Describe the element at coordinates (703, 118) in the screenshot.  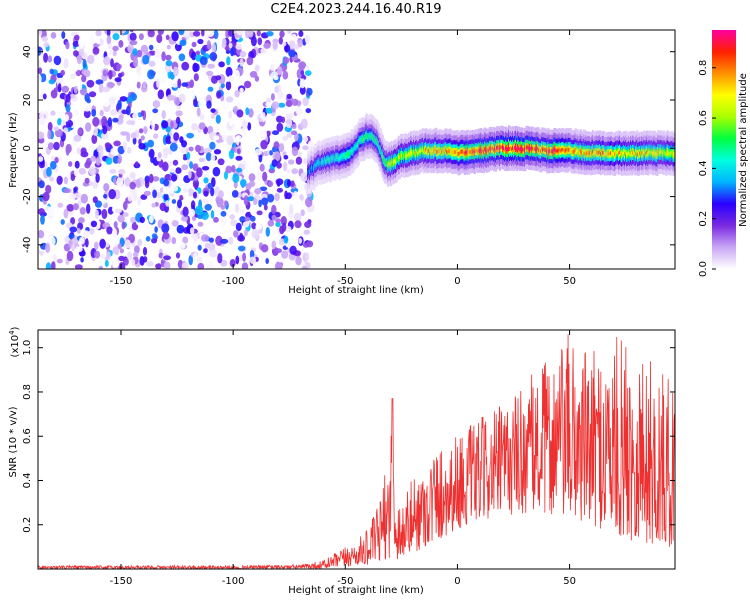
I see `colorbar-tick-label: 0.6` at that location.